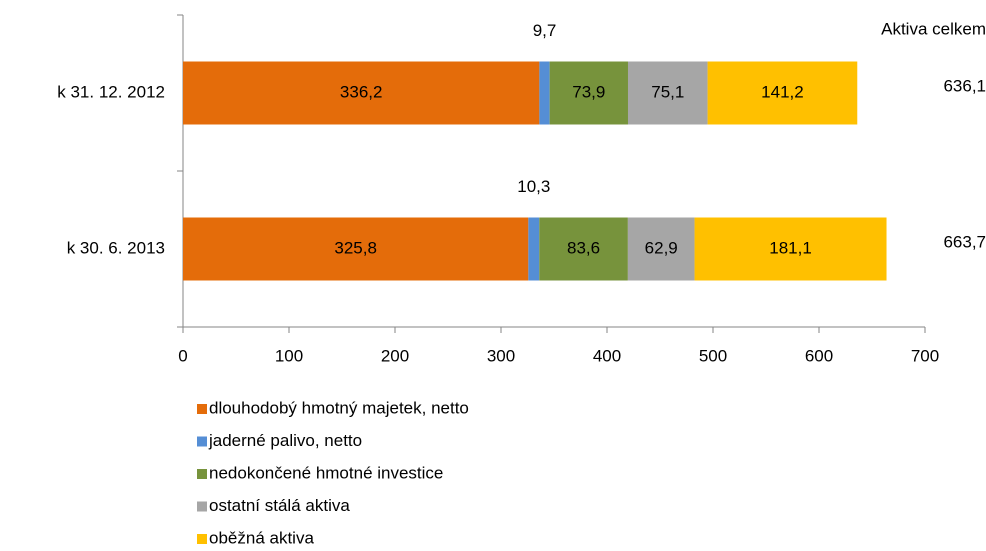  Describe the element at coordinates (116, 247) in the screenshot. I see `y-tick-label: k 30. 6. 2013` at that location.